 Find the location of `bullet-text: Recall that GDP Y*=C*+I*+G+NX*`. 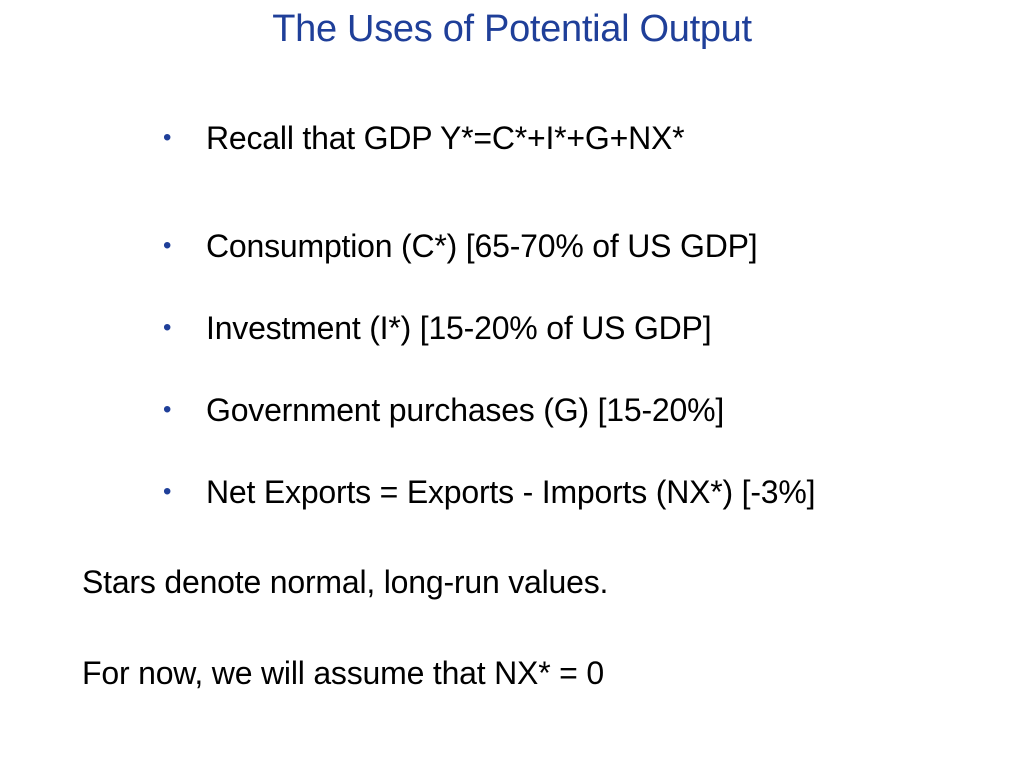

bullet-text: Recall that GDP Y*=C*+I*+G+NX* is located at coordinates (445, 138).